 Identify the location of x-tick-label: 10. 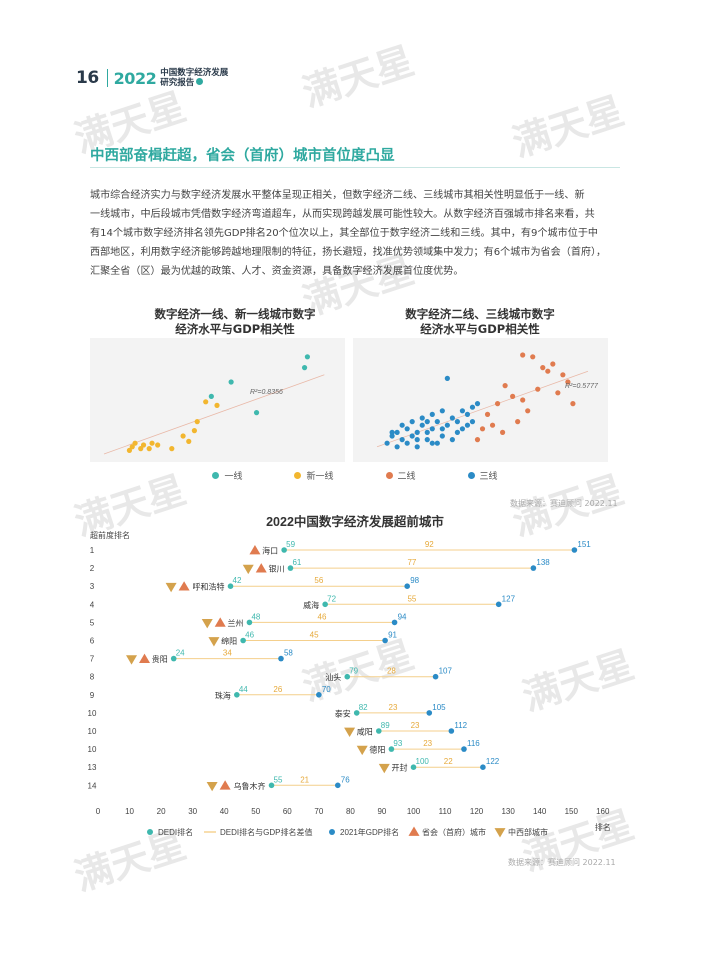
(129, 811).